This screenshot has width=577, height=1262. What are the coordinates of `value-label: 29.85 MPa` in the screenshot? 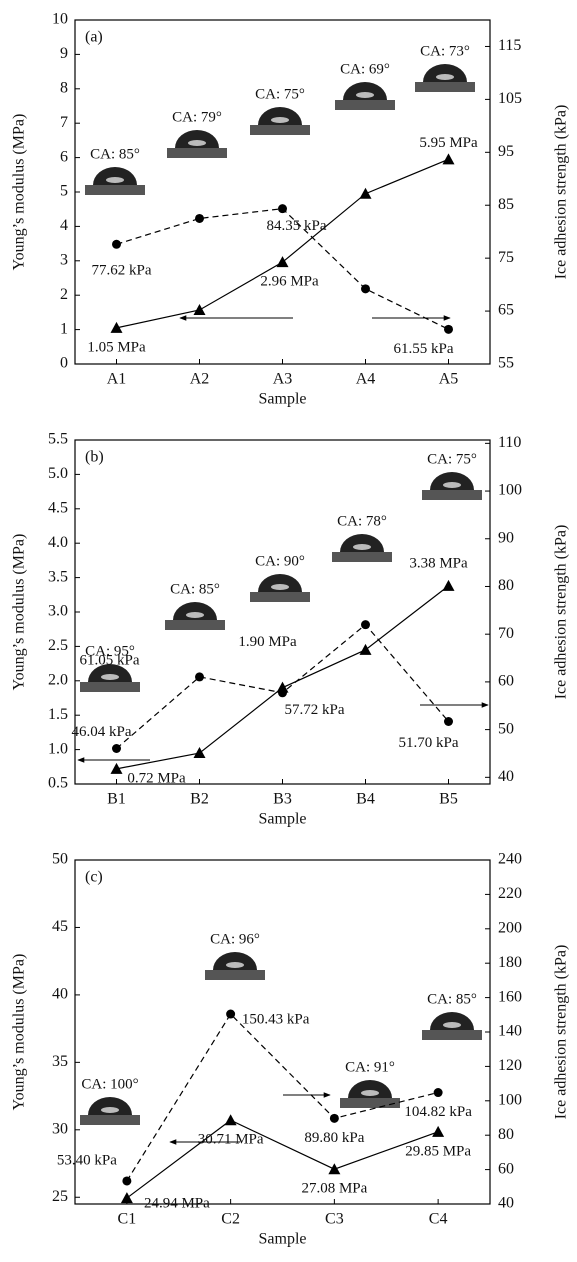 It's located at (438, 1151).